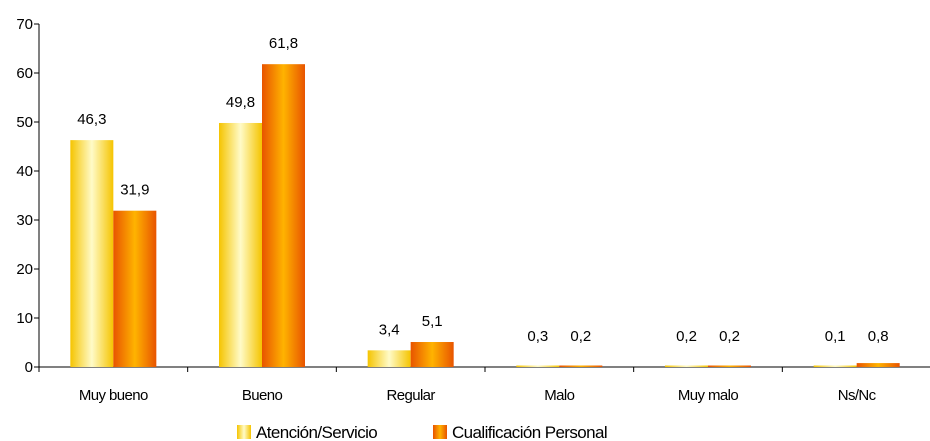  Describe the element at coordinates (878, 336) in the screenshot. I see `data-label: 0,8` at that location.